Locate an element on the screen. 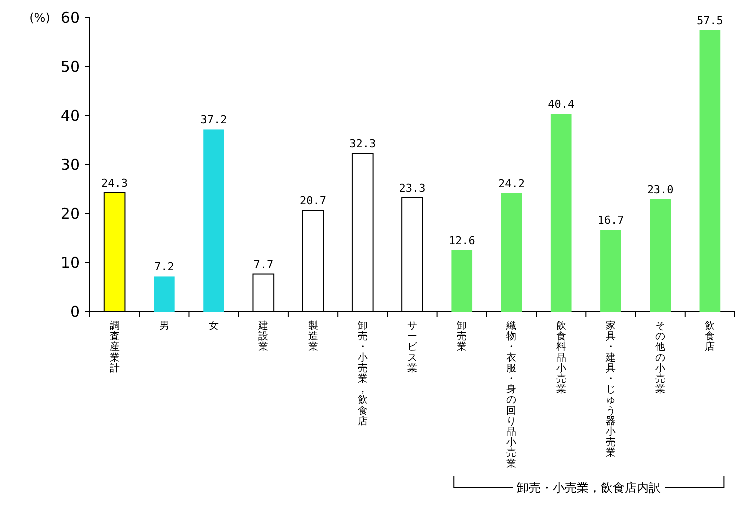 This screenshot has height=505, width=745. data-label: 12.6 is located at coordinates (462, 241).